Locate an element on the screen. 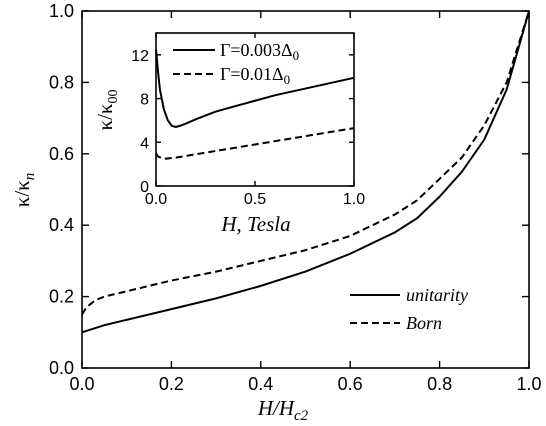  main-y-tick-label: 0.2 is located at coordinates (61, 297).